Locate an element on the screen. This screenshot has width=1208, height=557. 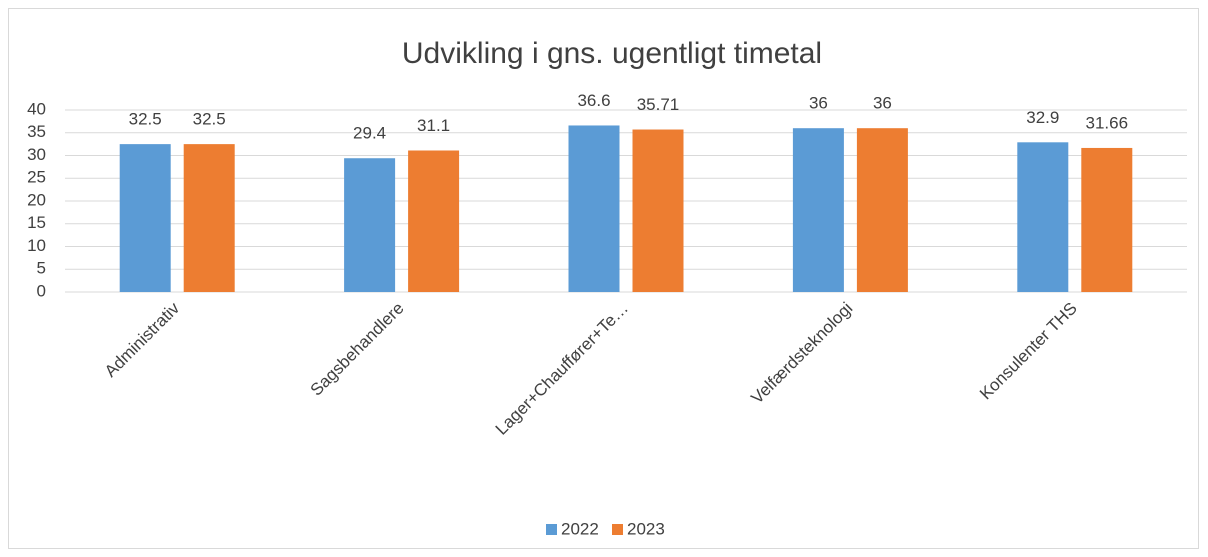
y-tick-label: 15 is located at coordinates (36, 222).